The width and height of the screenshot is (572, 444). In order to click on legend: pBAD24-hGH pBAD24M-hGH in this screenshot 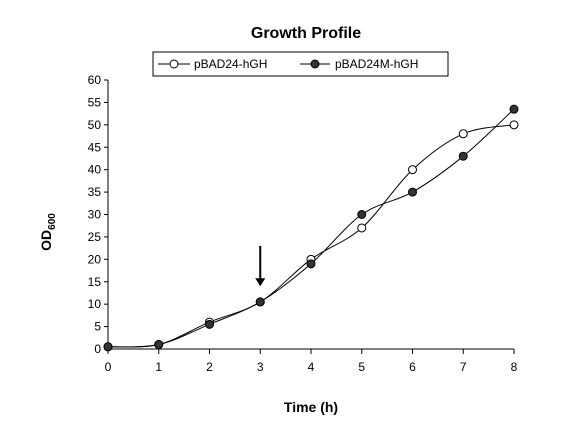, I will do `click(300, 64)`.